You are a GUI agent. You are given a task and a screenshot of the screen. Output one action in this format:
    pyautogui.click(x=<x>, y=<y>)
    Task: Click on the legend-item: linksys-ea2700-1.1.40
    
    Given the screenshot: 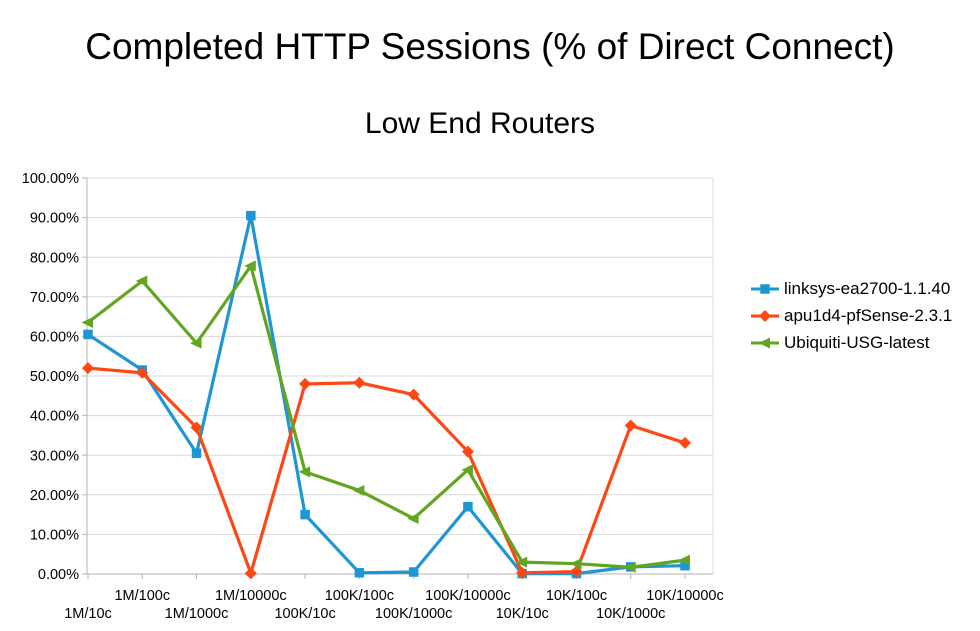 What is the action you would take?
    pyautogui.click(x=851, y=288)
    